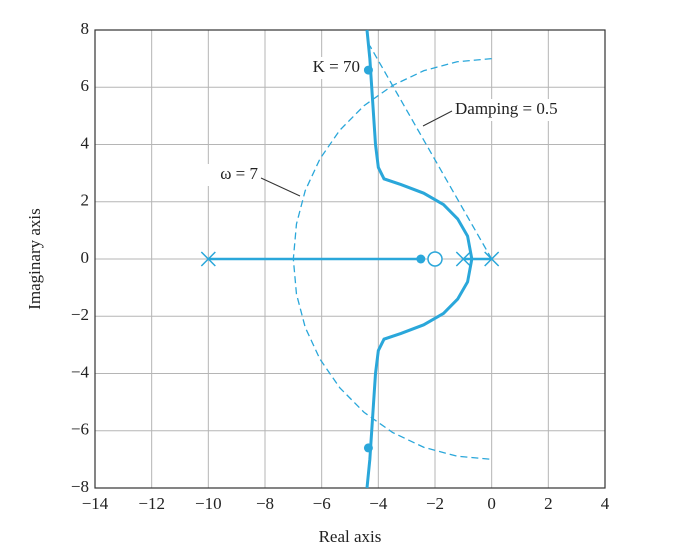  I want to click on x-tick-label: −4, so click(378, 503).